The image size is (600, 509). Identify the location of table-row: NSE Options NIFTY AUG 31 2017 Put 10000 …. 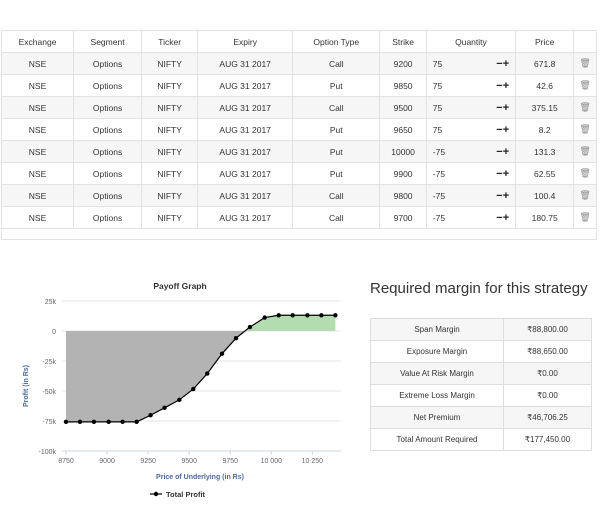
(298, 151).